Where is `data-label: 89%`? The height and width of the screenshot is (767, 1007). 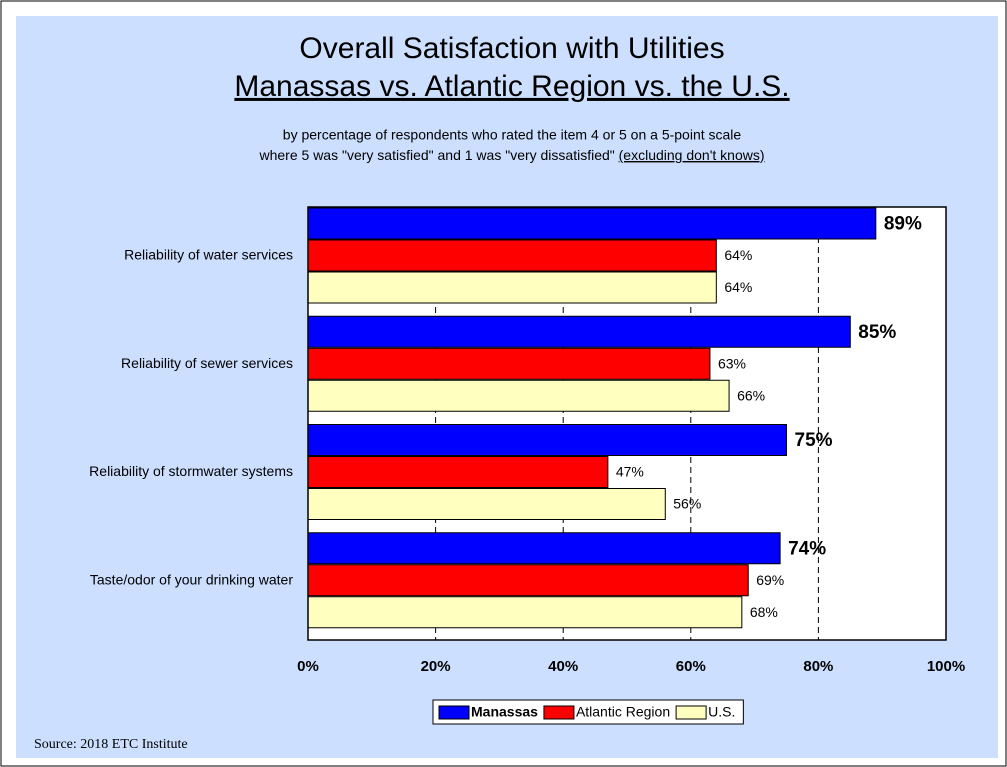 data-label: 89% is located at coordinates (903, 224).